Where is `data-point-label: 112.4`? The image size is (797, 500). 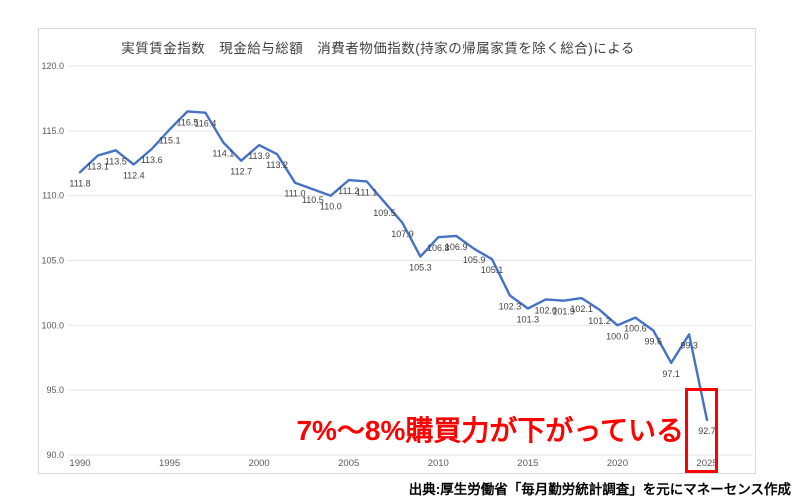 data-point-label: 112.4 is located at coordinates (134, 176).